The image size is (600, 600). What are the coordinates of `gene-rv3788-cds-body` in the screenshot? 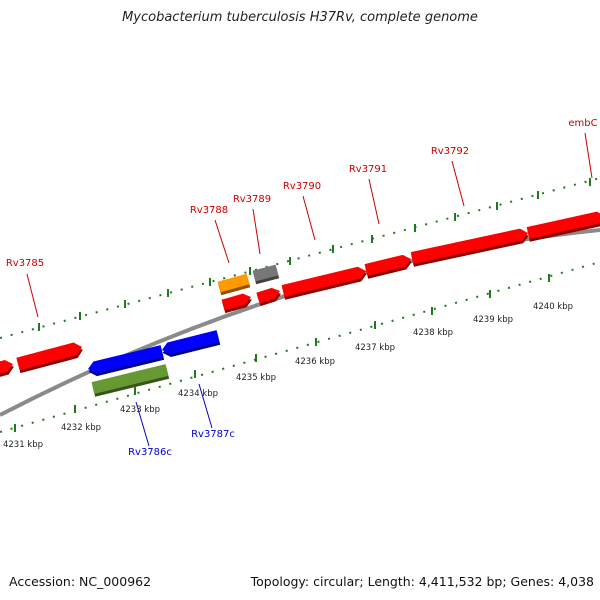 It's located at (236, 302).